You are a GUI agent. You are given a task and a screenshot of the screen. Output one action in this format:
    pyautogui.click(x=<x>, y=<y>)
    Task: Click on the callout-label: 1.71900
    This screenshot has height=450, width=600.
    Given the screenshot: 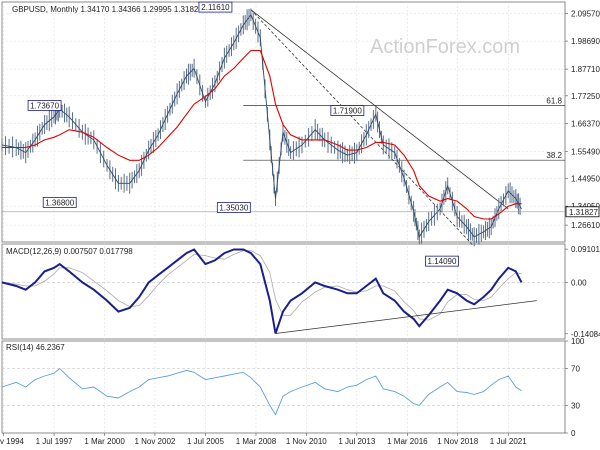 What is the action you would take?
    pyautogui.click(x=347, y=111)
    